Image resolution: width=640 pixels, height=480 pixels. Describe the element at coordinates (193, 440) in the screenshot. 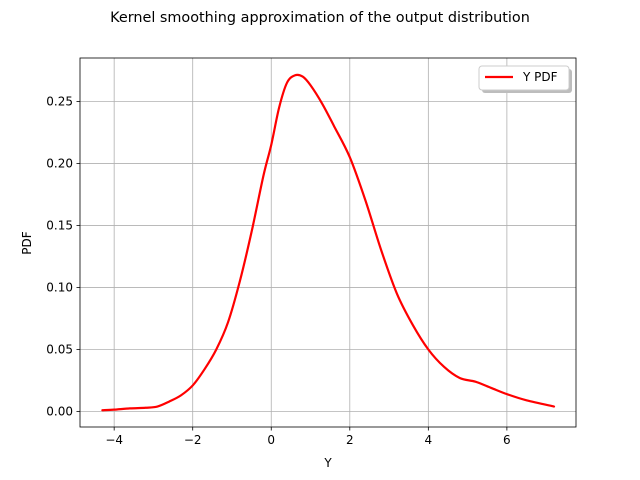

I see `x-tick-label: −2` at that location.